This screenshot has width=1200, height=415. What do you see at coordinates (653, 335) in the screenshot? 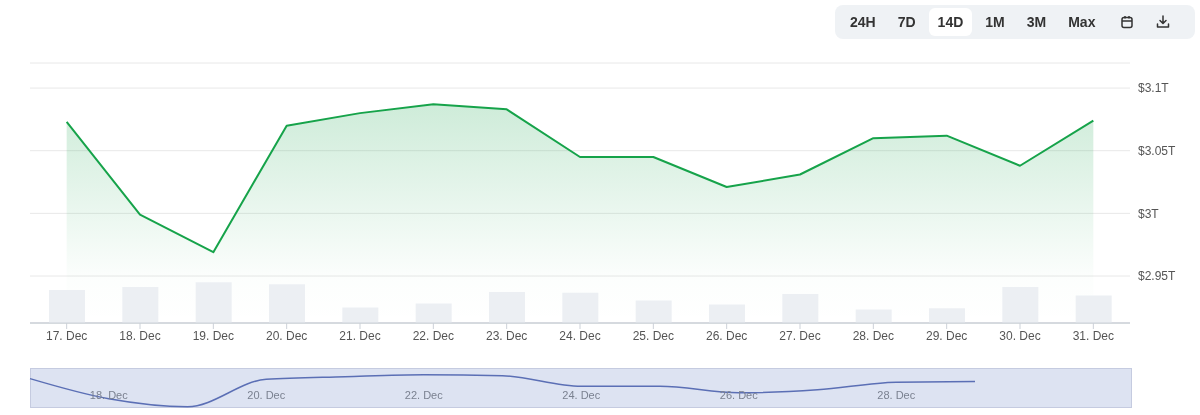
I see `x-tick-label: 25. Dec` at bounding box center [653, 335].